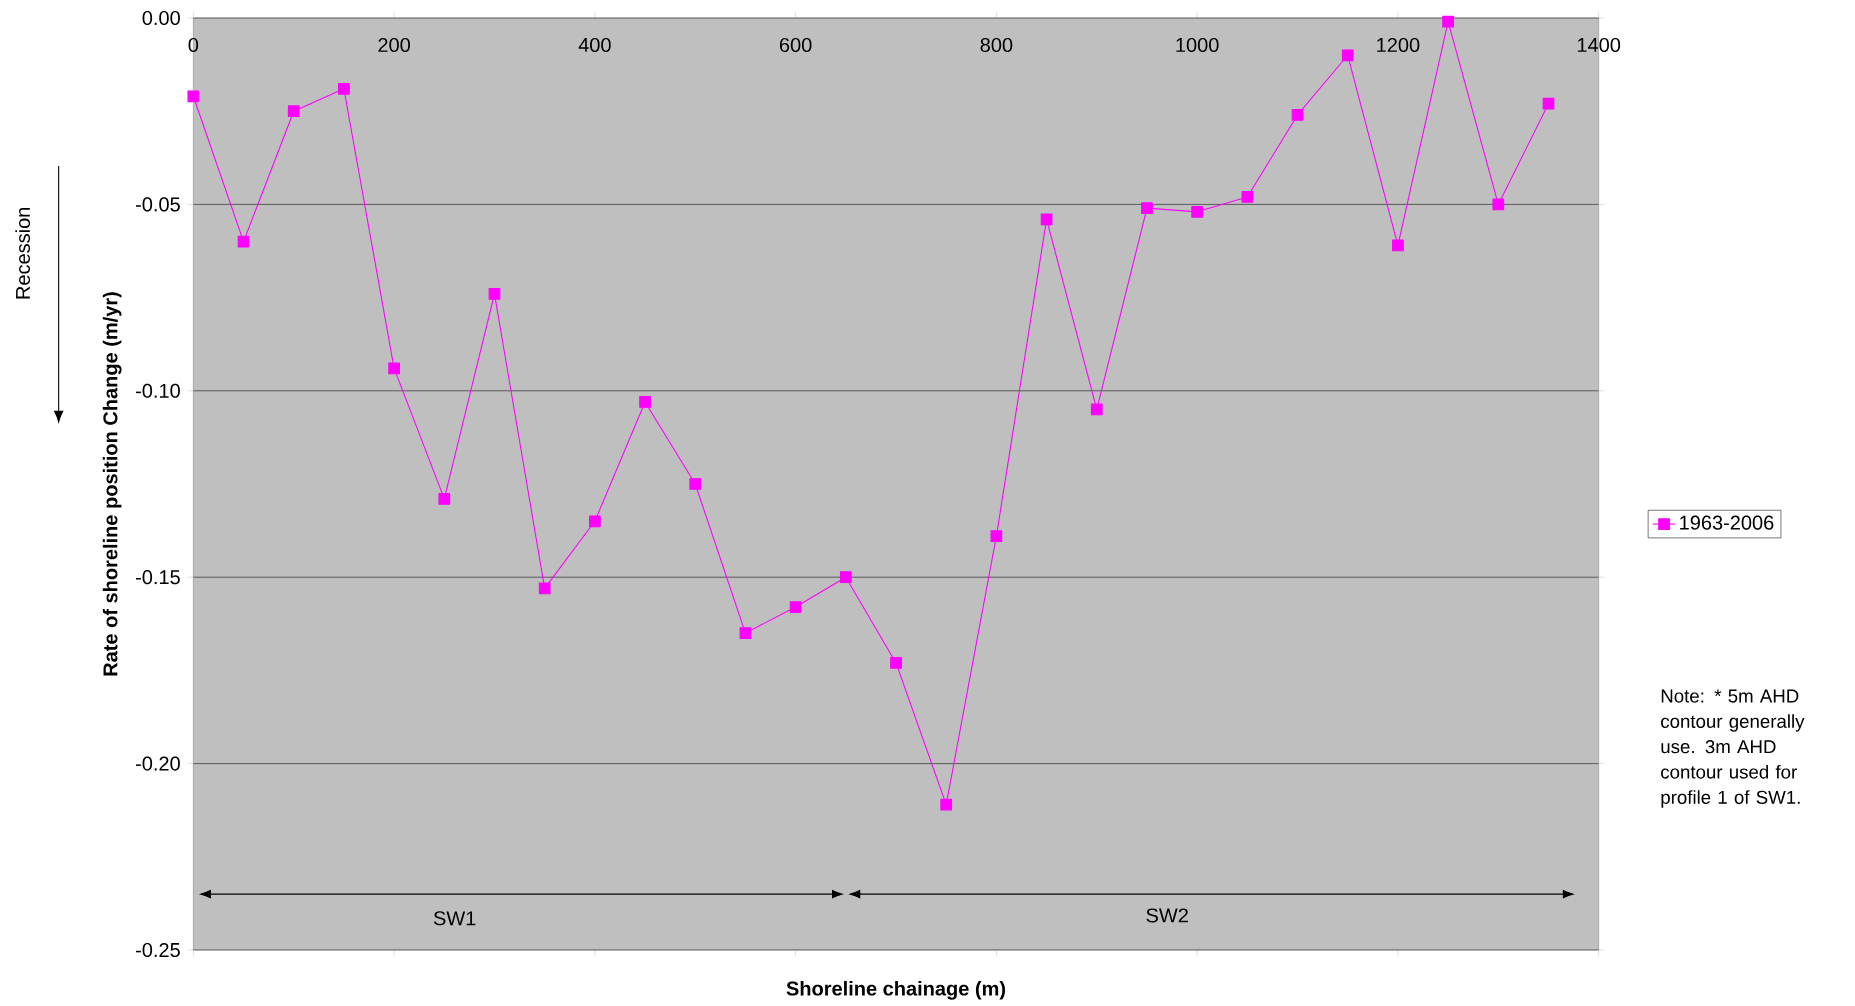 This screenshot has height=1006, width=1855. Describe the element at coordinates (394, 44) in the screenshot. I see `x-tick-label: 200` at that location.